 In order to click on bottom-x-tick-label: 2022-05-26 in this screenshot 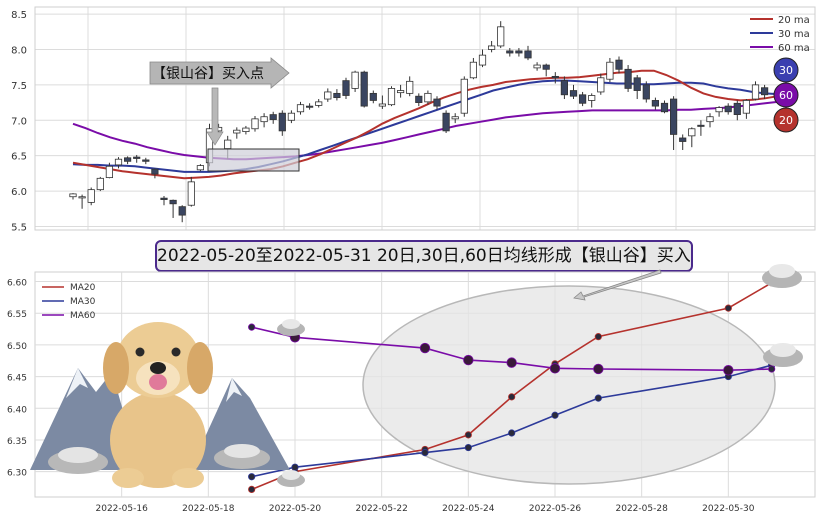, I will do `click(555, 509)`.